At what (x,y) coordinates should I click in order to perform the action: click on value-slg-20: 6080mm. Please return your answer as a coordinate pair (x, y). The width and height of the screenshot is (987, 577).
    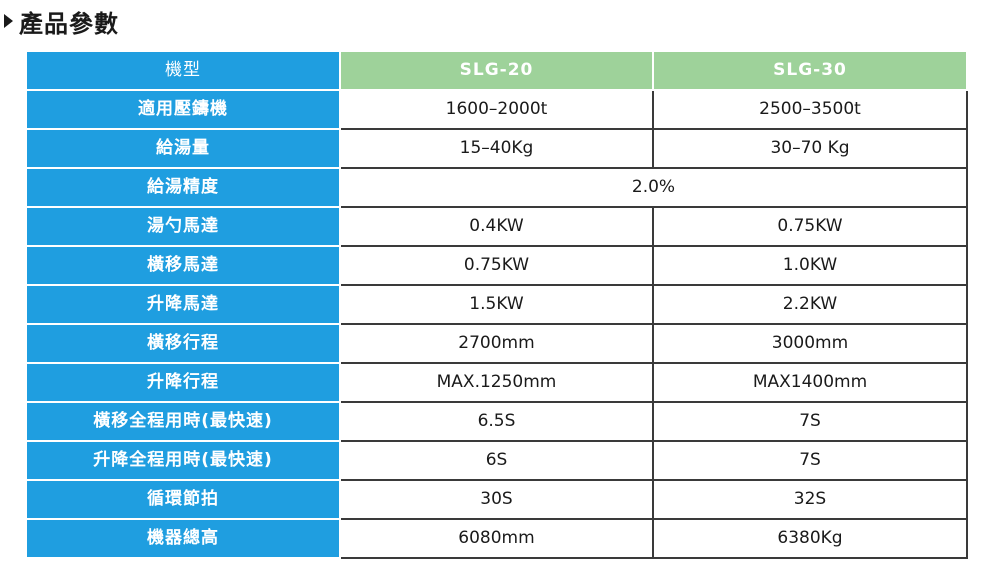
    Looking at the image, I should click on (496, 538).